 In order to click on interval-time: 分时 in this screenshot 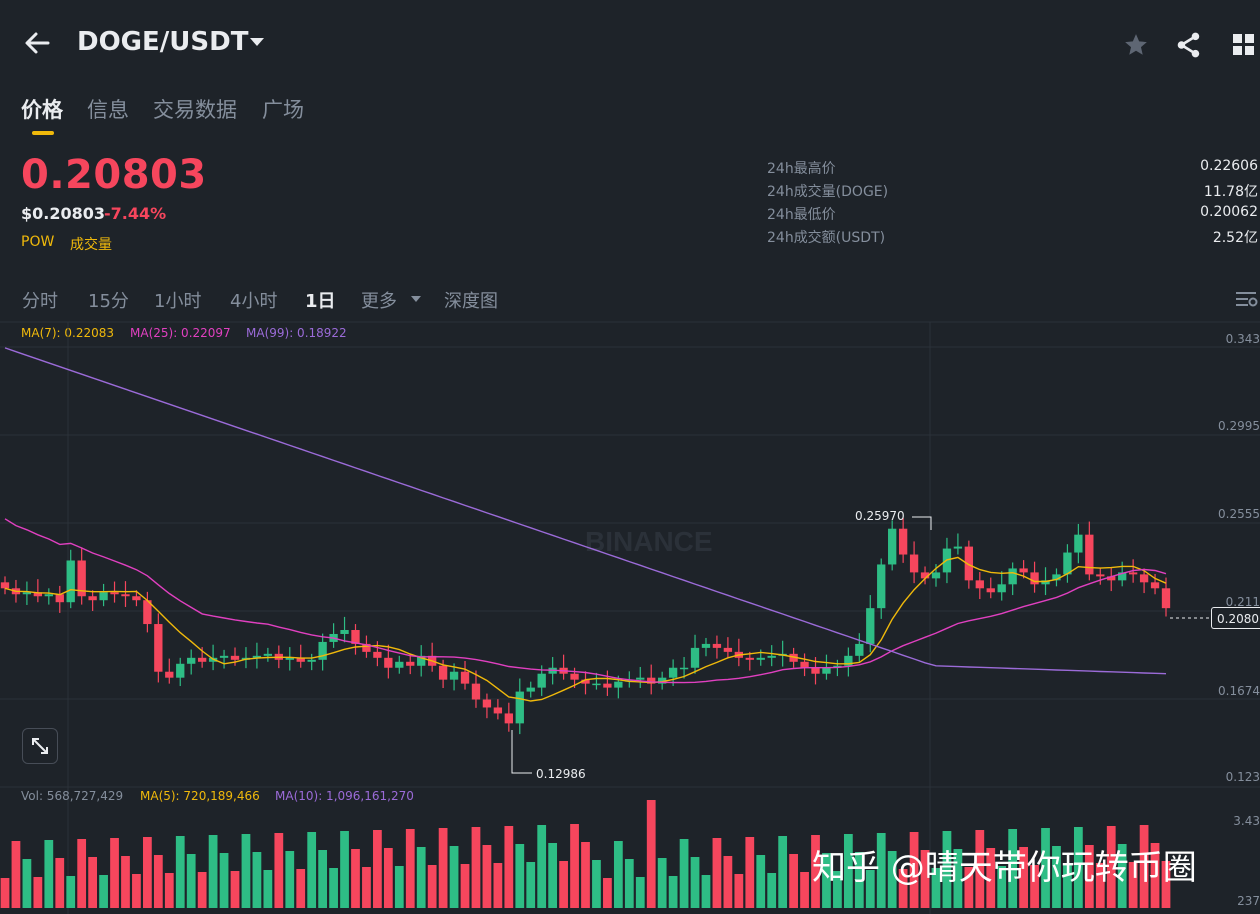, I will do `click(40, 301)`.